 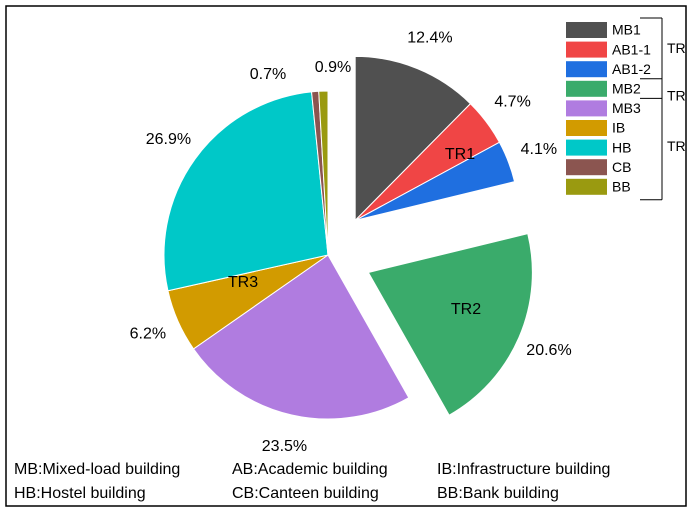 I want to click on note: MB:Mixed-load building, so click(x=97, y=469).